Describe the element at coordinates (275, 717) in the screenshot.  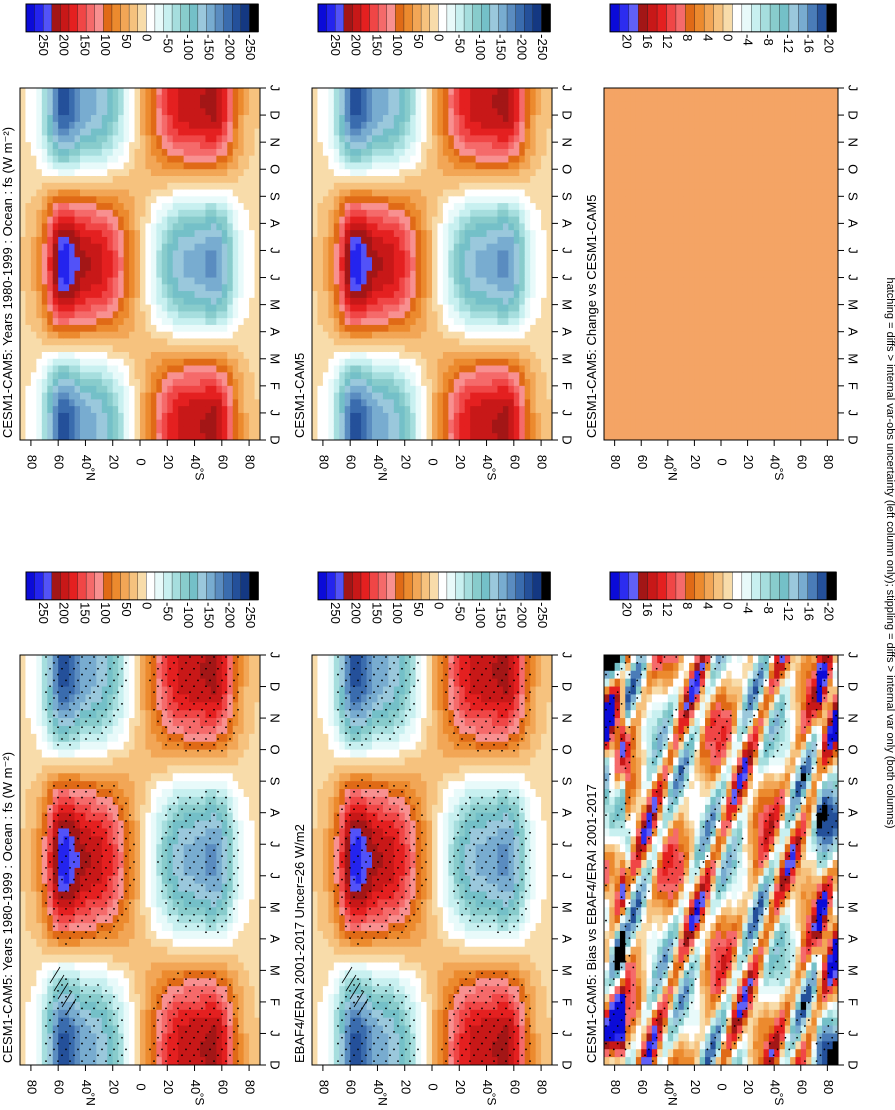
I see `month-label: N` at that location.